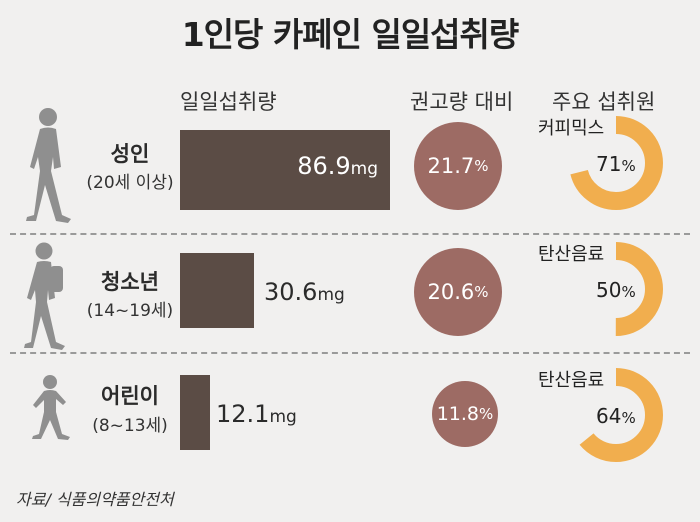 Image resolution: width=700 pixels, height=522 pixels. I want to click on intake-value-child: 12.1mg, so click(256, 414).